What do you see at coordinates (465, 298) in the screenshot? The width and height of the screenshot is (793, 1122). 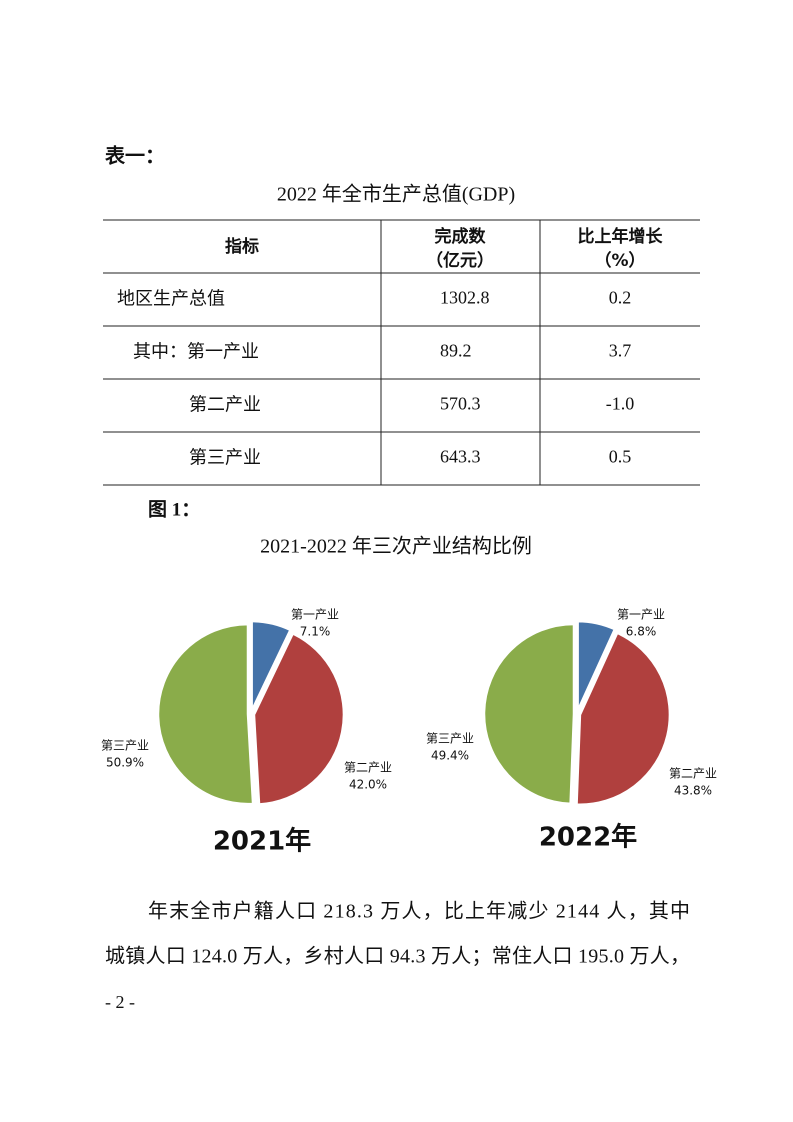 I see `table-cell: 1302.8` at bounding box center [465, 298].